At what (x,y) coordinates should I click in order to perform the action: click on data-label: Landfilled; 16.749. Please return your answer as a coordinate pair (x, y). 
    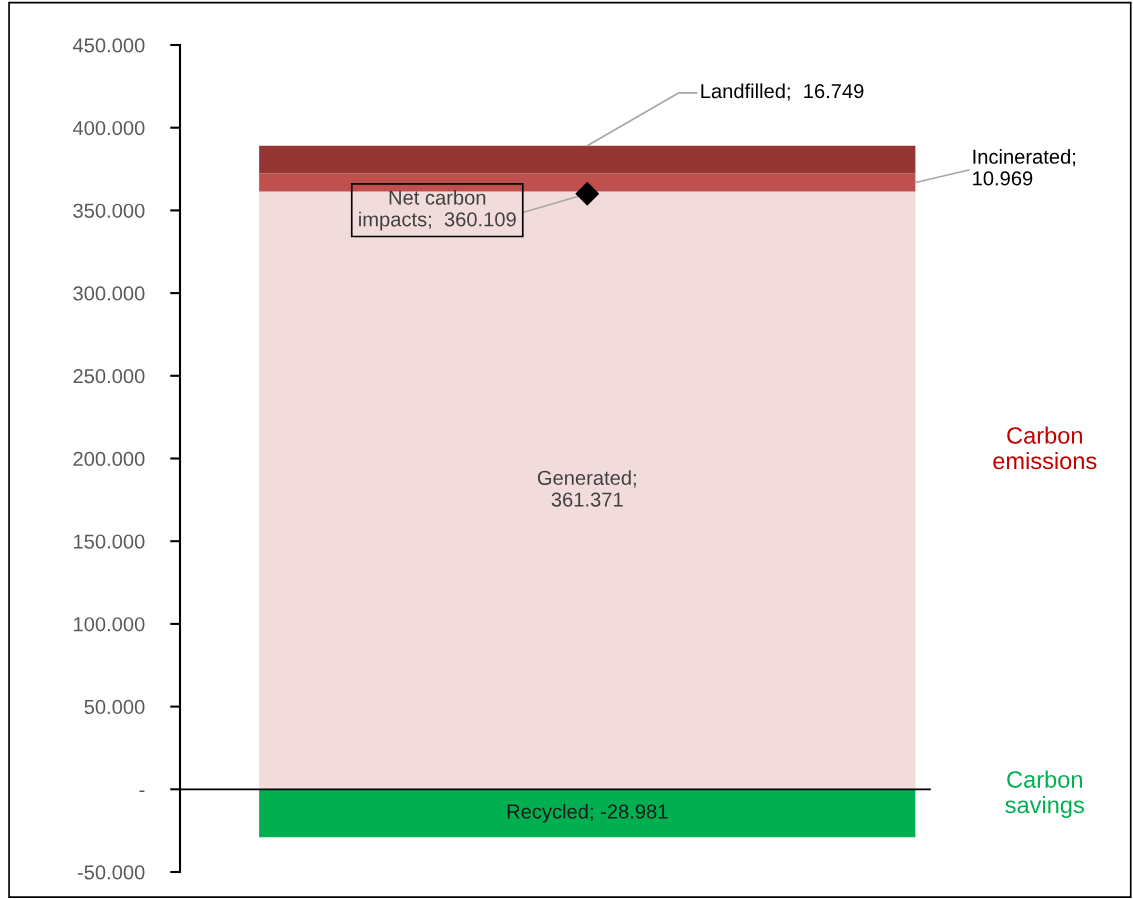
    Looking at the image, I should click on (782, 92).